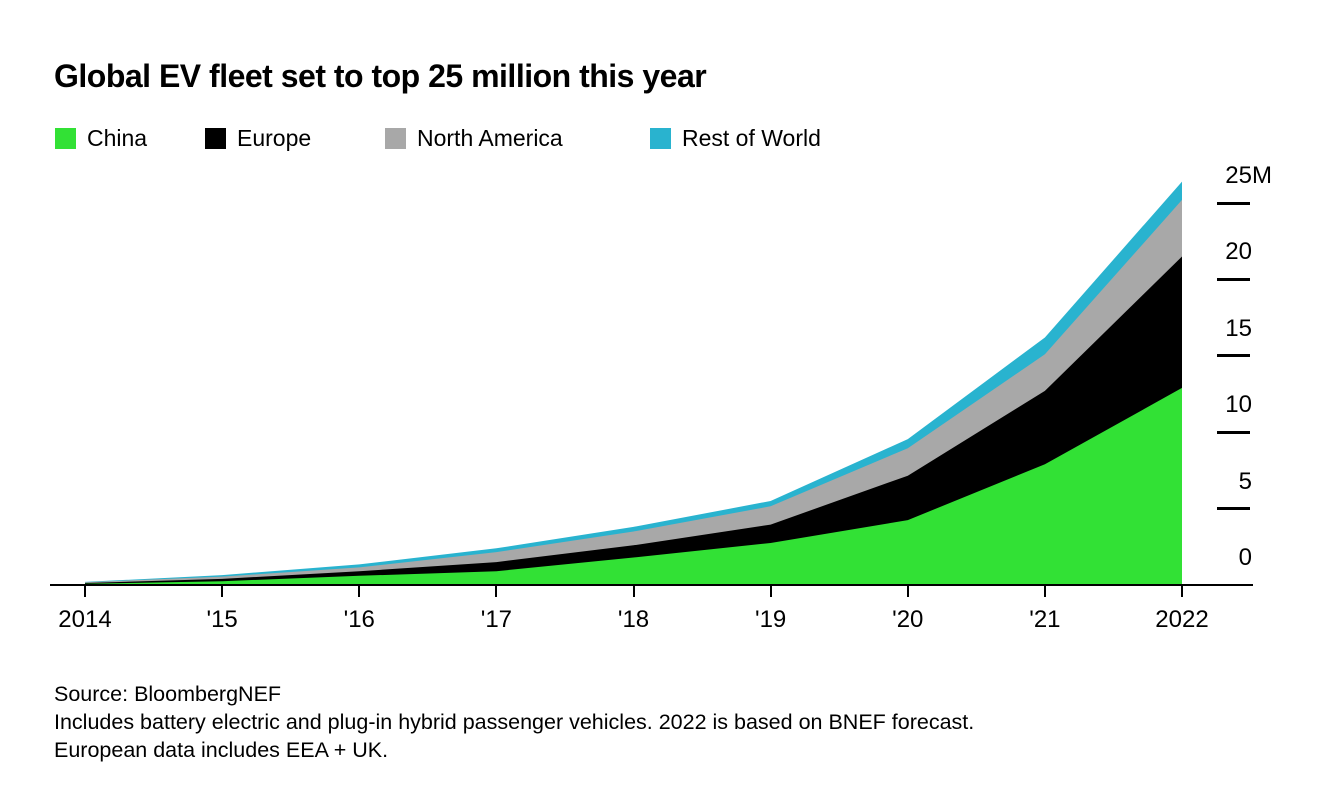 The width and height of the screenshot is (1336, 790). What do you see at coordinates (274, 138) in the screenshot?
I see `legend-label: Europe` at bounding box center [274, 138].